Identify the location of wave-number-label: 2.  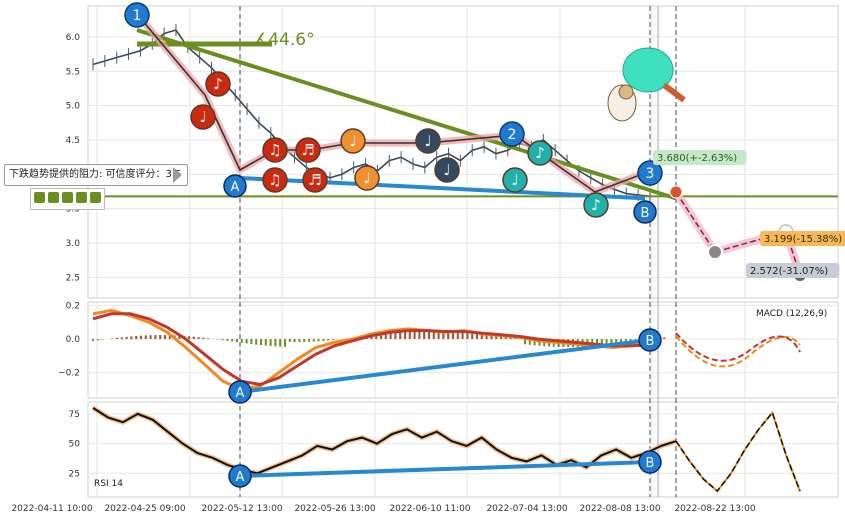
(512, 135).